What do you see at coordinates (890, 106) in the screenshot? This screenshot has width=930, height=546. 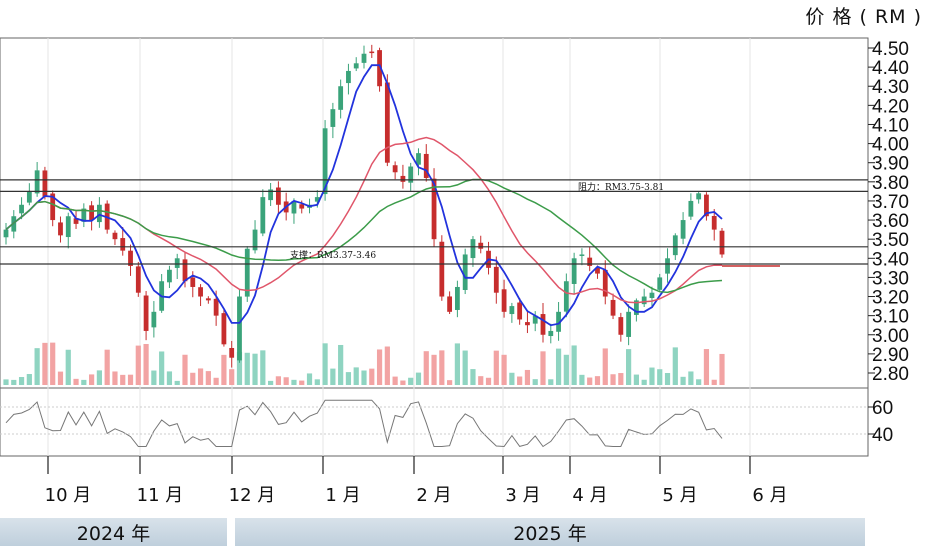 I see `price-tick-label: 4.20` at bounding box center [890, 106].